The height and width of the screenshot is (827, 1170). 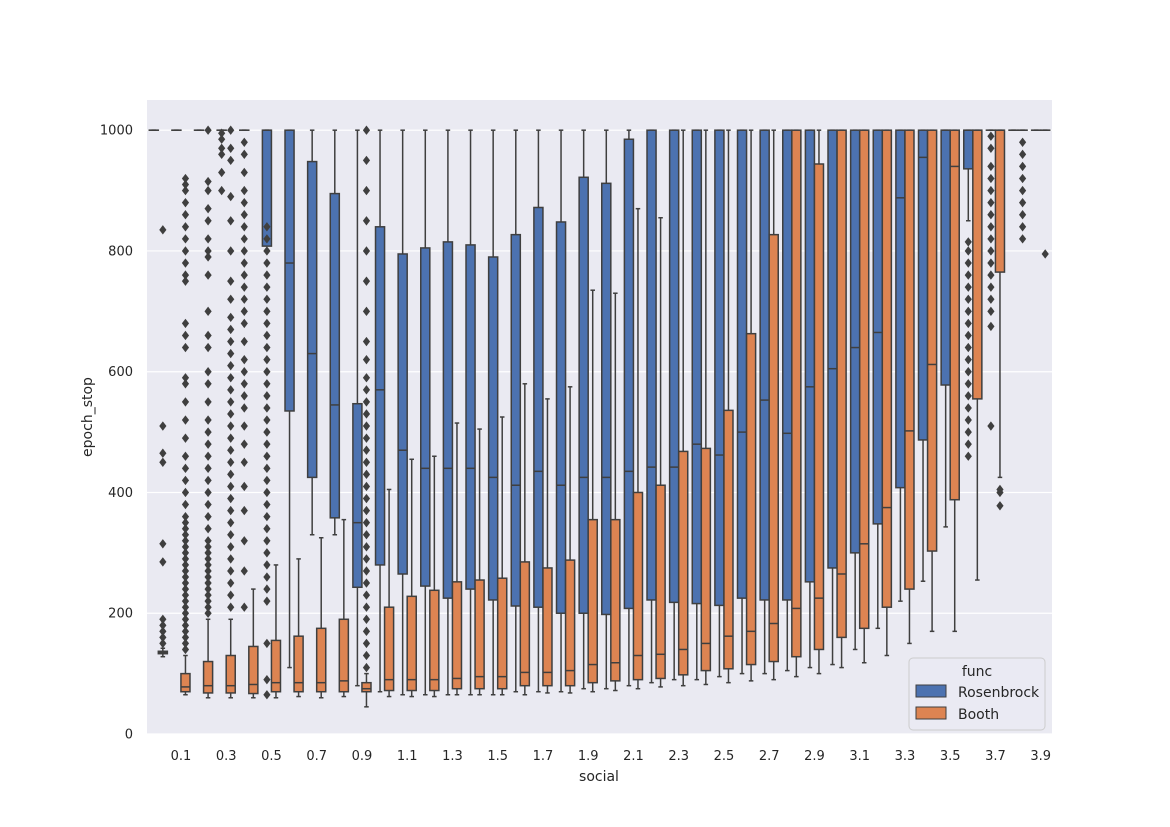 I want to click on x-tick-label: 2.5, so click(x=724, y=756).